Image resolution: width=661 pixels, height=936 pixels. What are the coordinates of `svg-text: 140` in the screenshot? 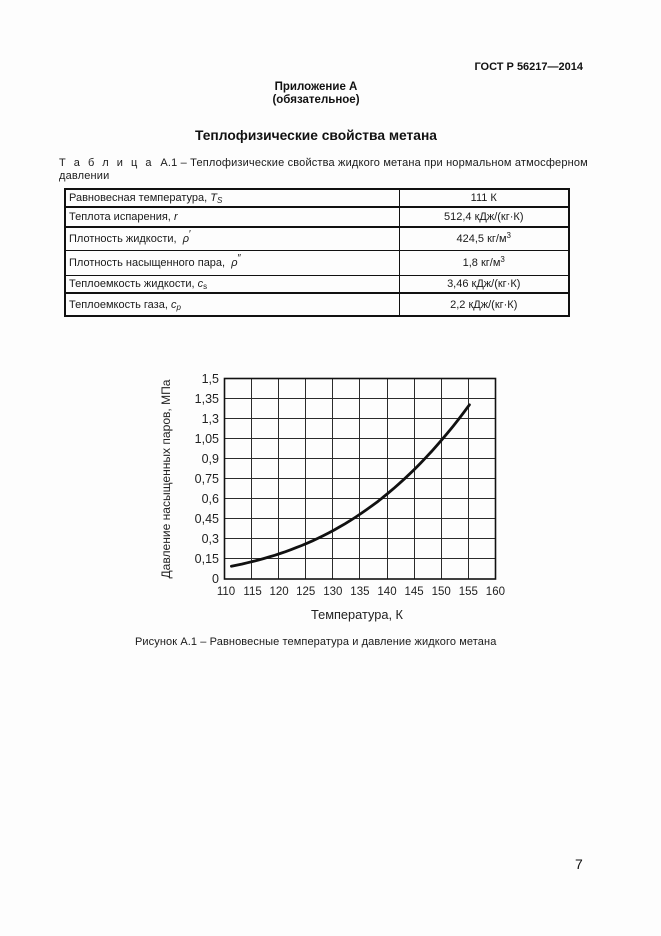 It's located at (386, 592).